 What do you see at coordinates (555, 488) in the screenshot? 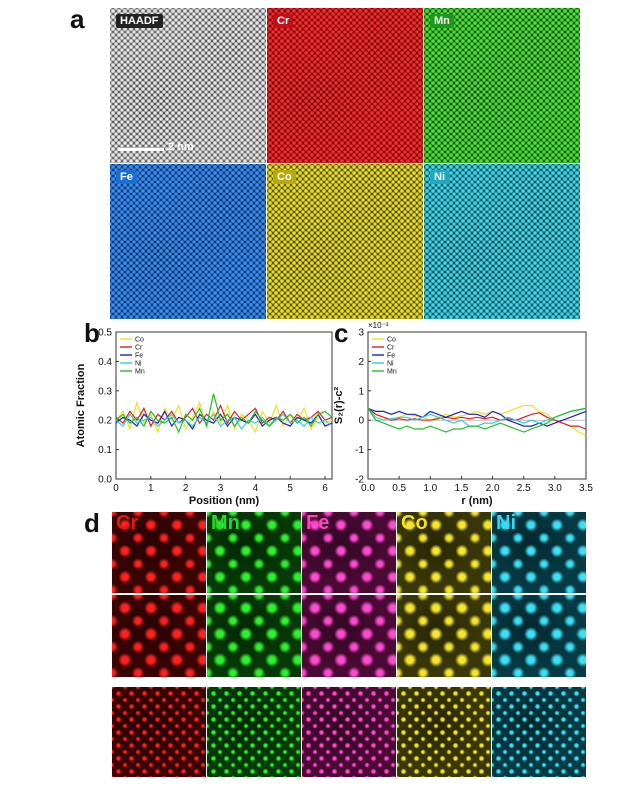
I see `x-tick-label: 3.0` at bounding box center [555, 488].